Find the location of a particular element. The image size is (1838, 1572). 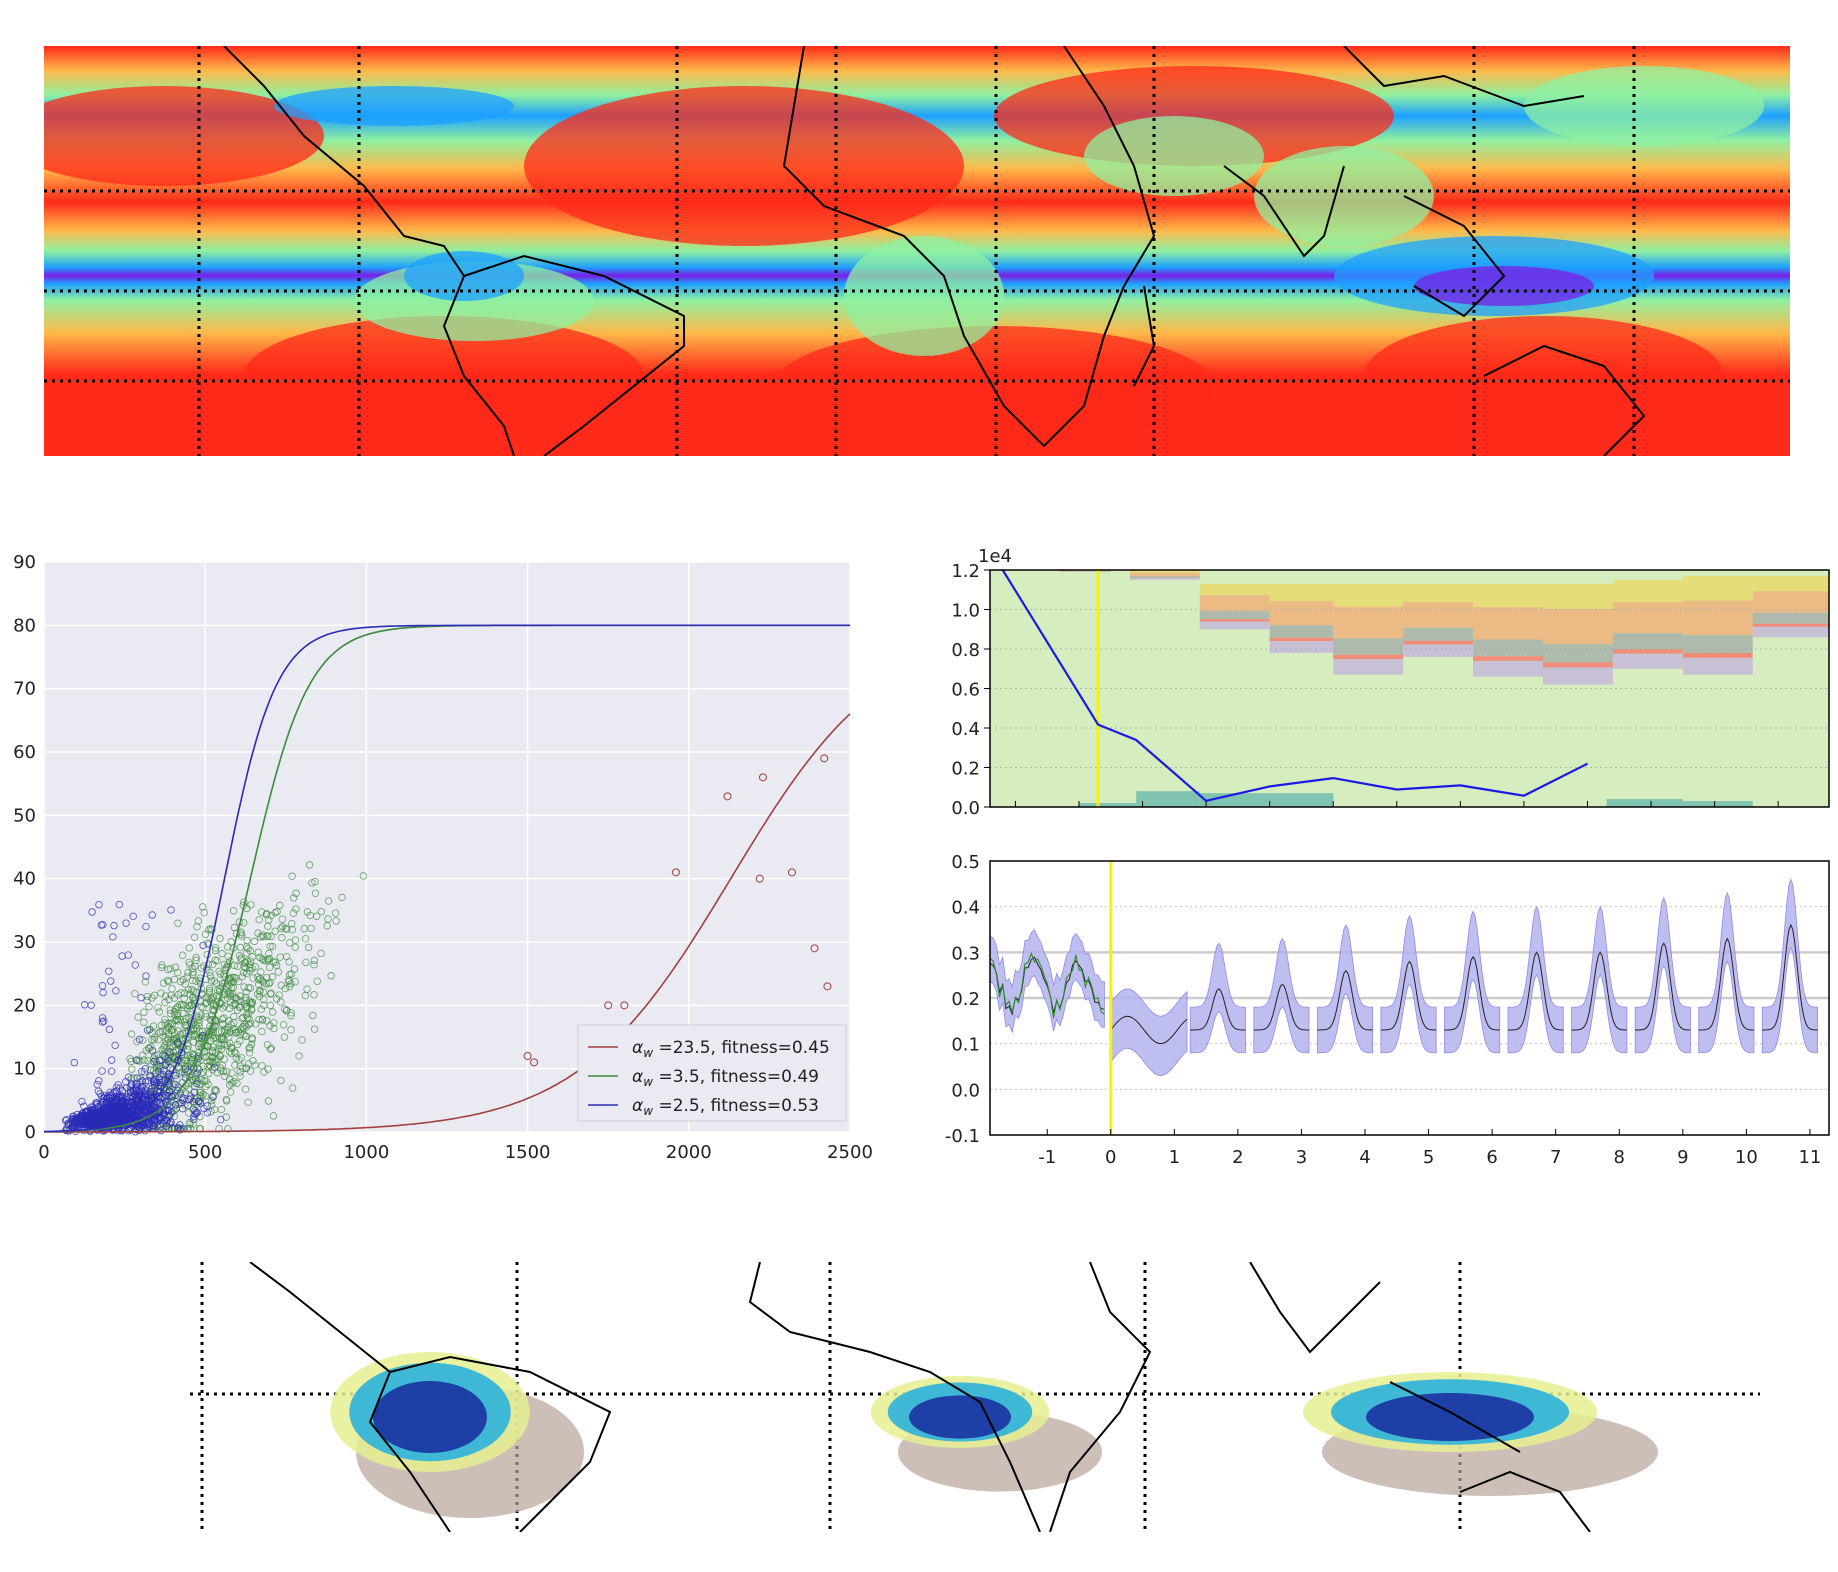

x-tick-label: 5 is located at coordinates (1428, 1157).